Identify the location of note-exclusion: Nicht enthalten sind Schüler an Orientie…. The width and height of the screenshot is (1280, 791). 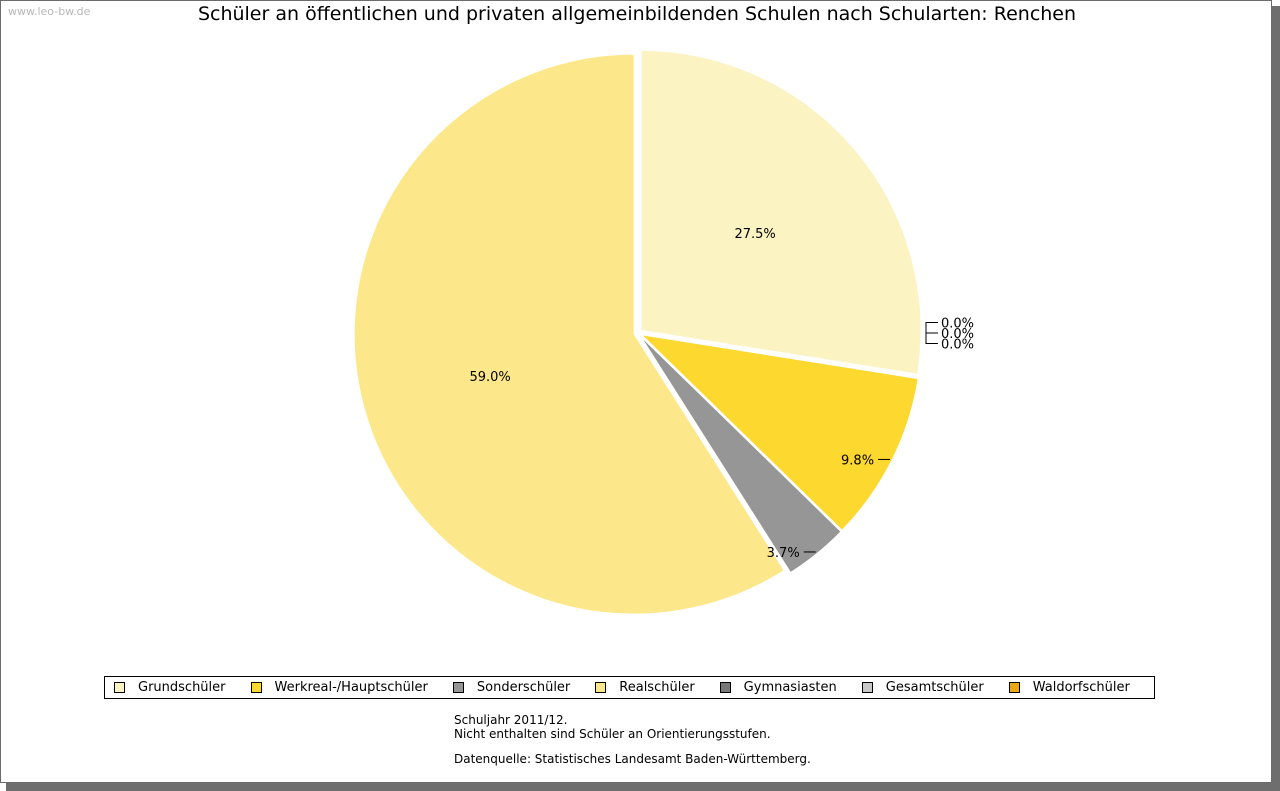
(612, 734).